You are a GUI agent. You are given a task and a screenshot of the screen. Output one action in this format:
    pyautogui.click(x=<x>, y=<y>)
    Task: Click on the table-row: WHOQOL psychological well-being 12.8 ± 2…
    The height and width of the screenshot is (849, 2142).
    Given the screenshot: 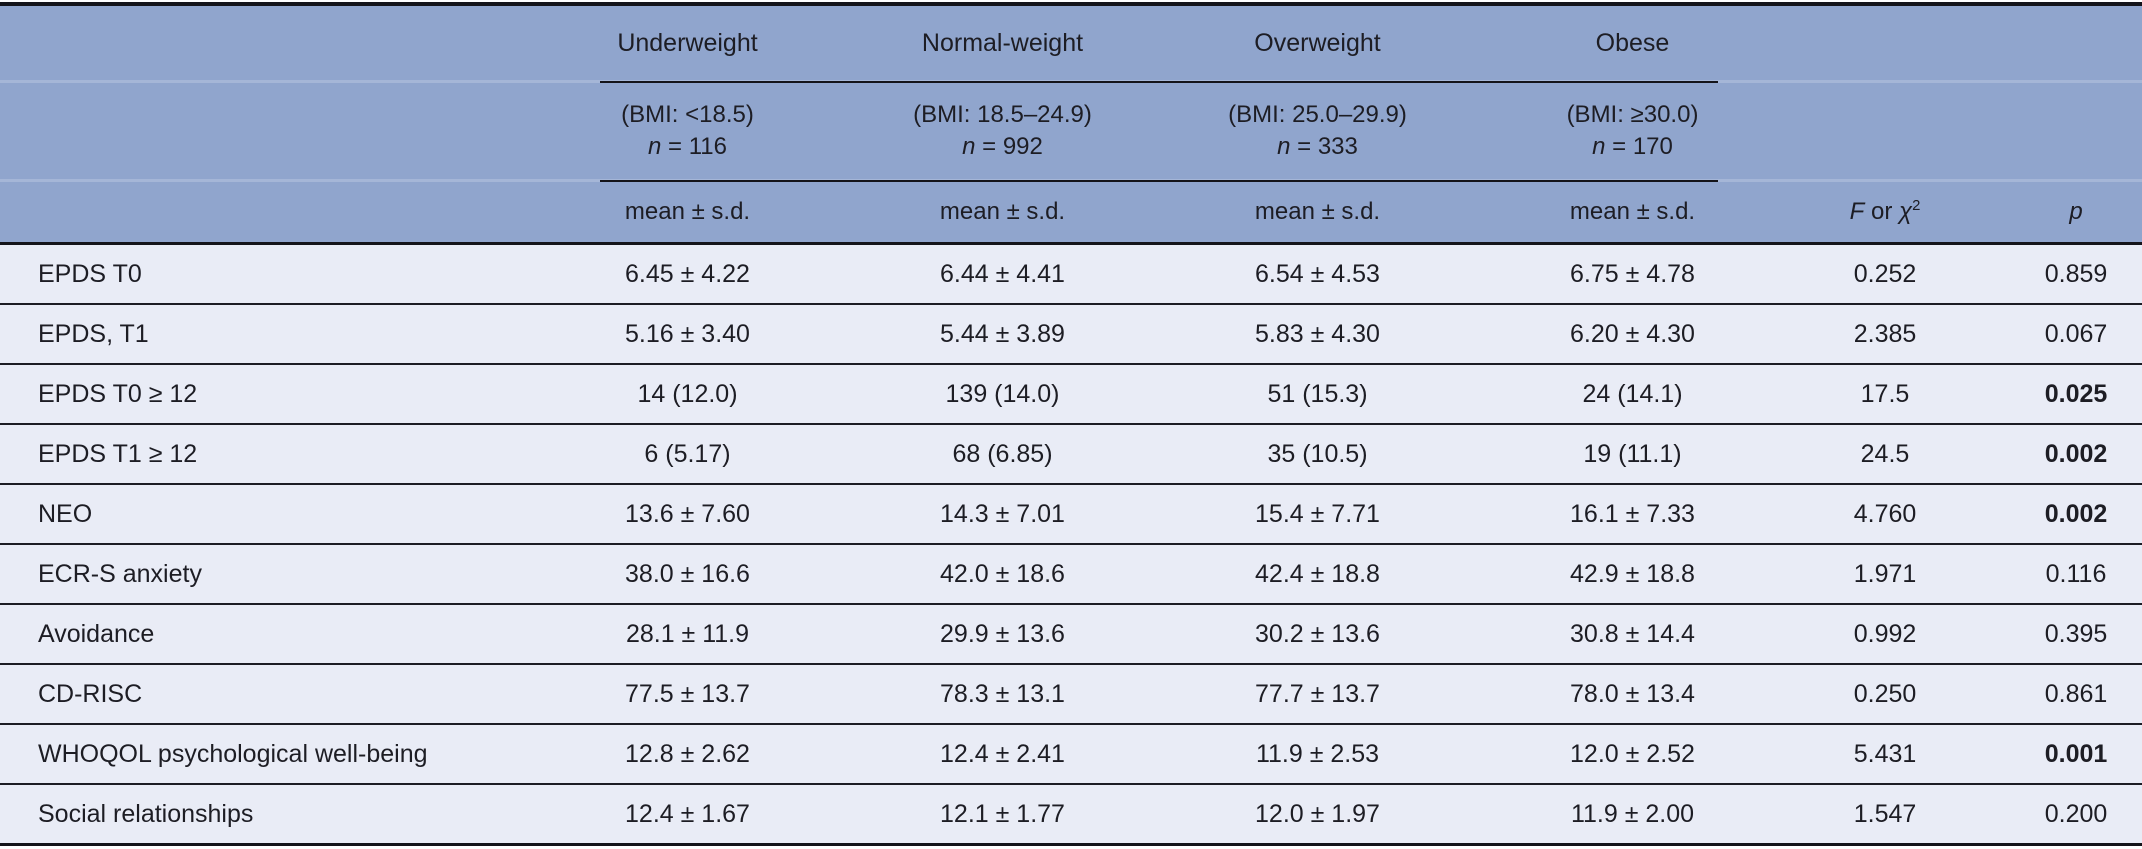 What is the action you would take?
    pyautogui.click(x=1071, y=753)
    